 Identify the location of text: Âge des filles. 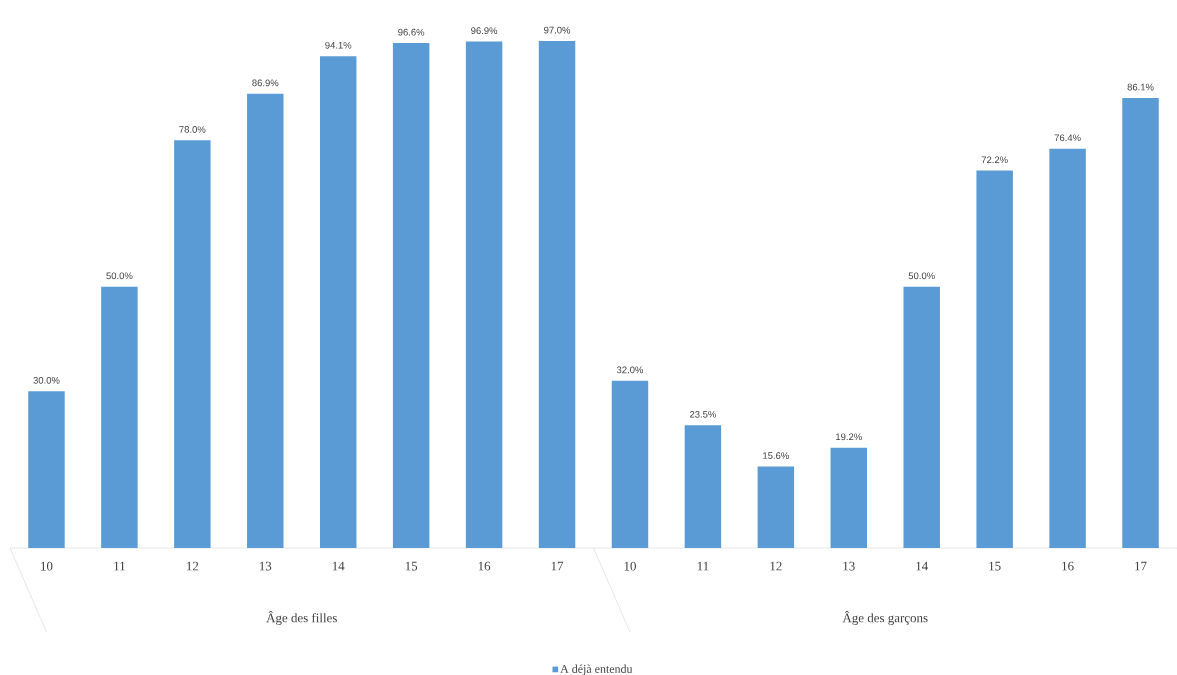
(301, 618).